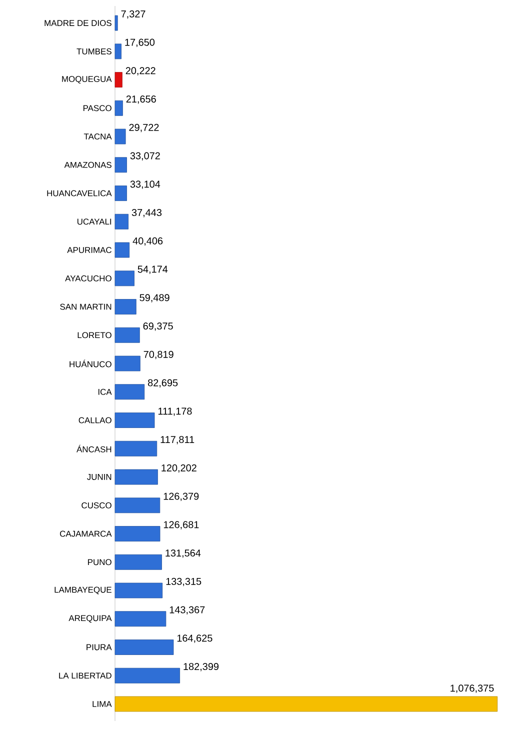  I want to click on data-label: 143,367, so click(187, 610).